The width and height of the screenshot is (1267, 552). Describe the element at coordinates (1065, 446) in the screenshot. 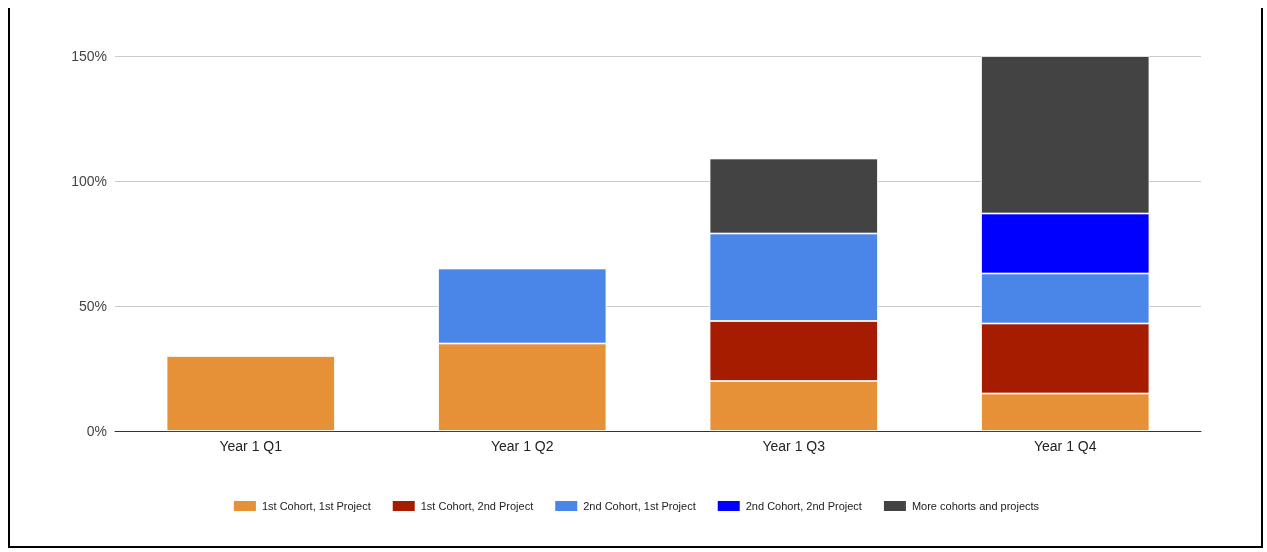

I see `x-tick-label: Year 1 Q4` at that location.